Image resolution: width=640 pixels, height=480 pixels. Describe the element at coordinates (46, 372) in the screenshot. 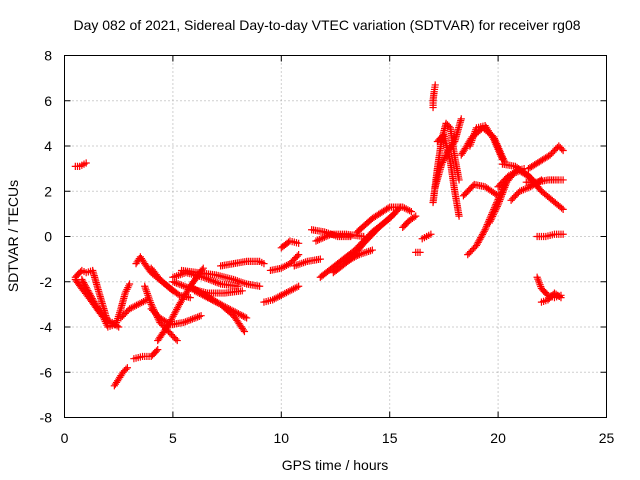

I see `y-tick-label: -6` at that location.